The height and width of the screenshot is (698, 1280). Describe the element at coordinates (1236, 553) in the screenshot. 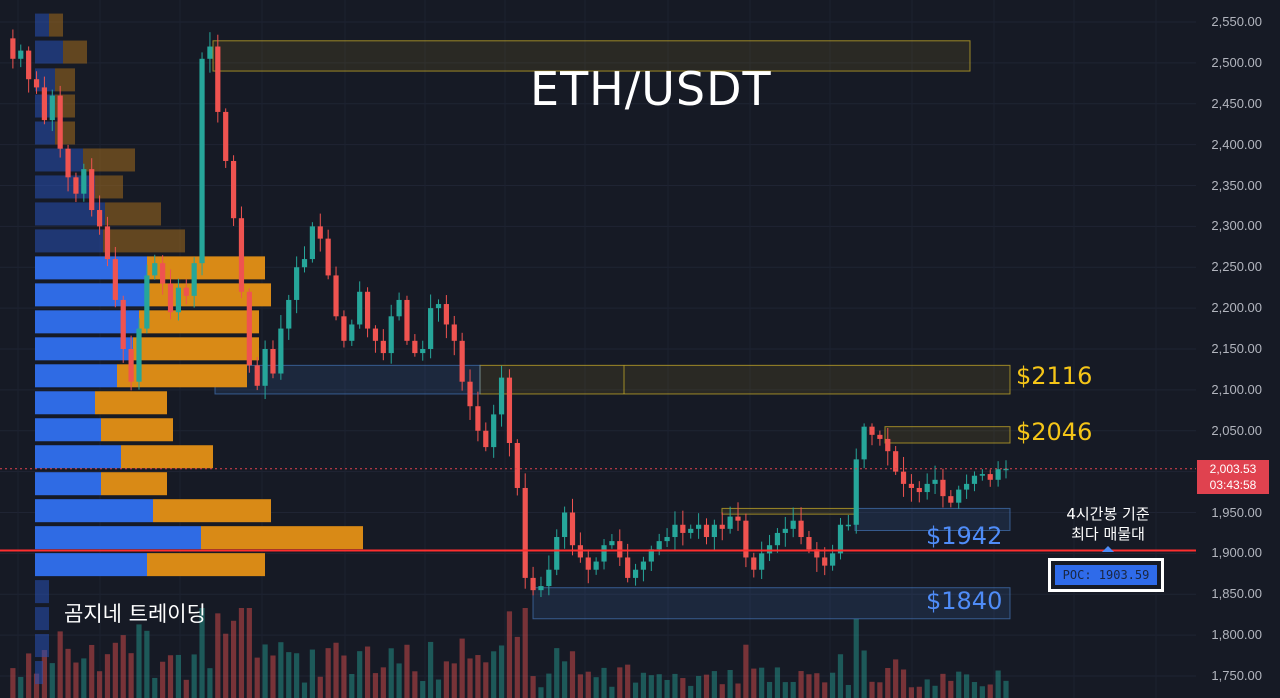

I see `price-tick-label: 1,900.00` at that location.